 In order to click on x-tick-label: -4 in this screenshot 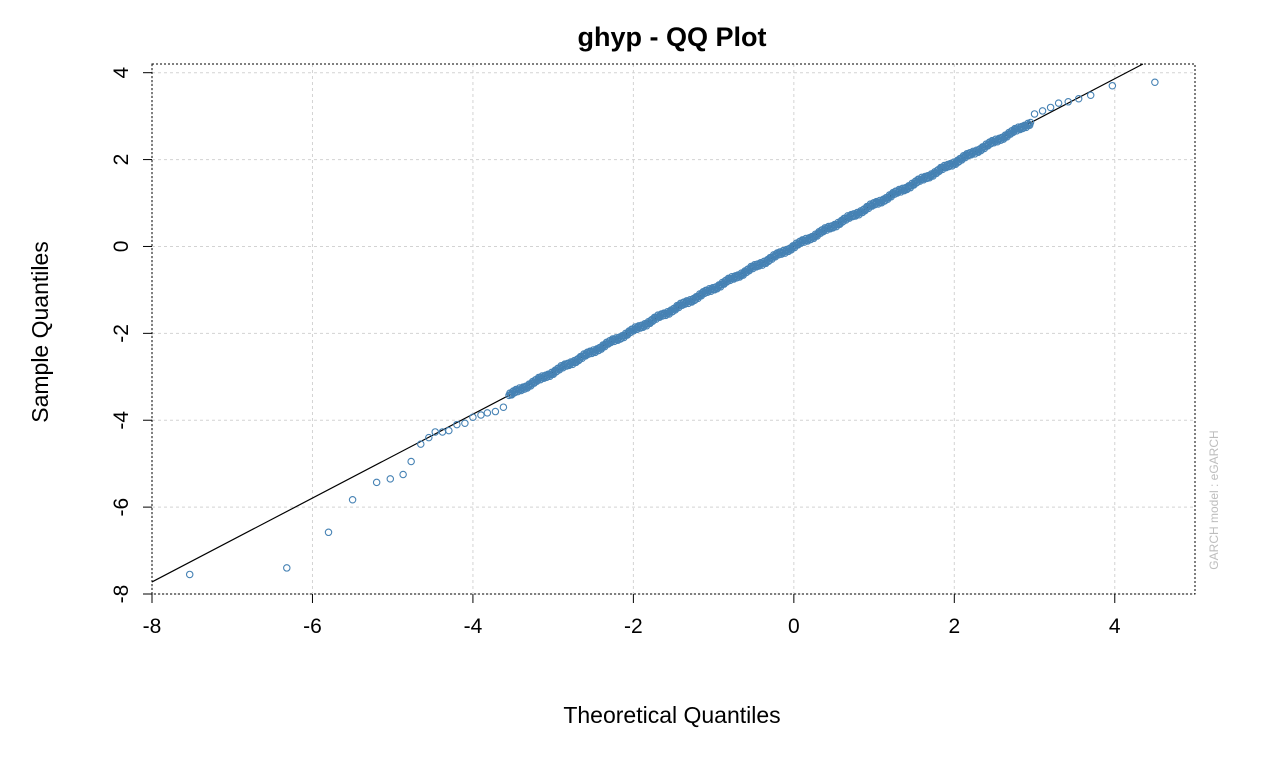, I will do `click(473, 626)`.